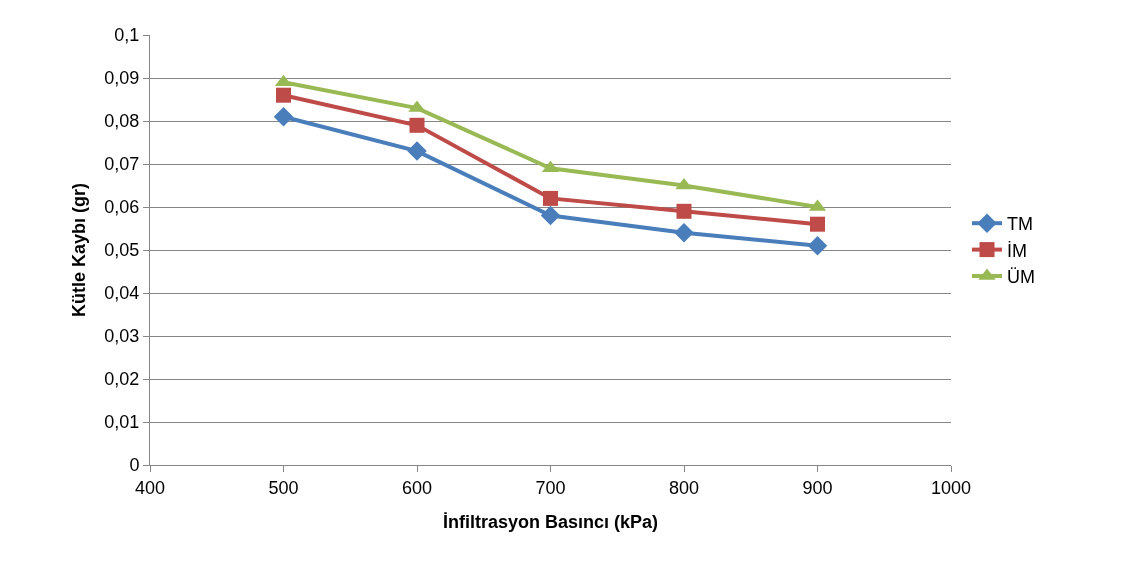 This screenshot has width=1136, height=587. I want to click on y-tick-label: 0,08, so click(122, 121).